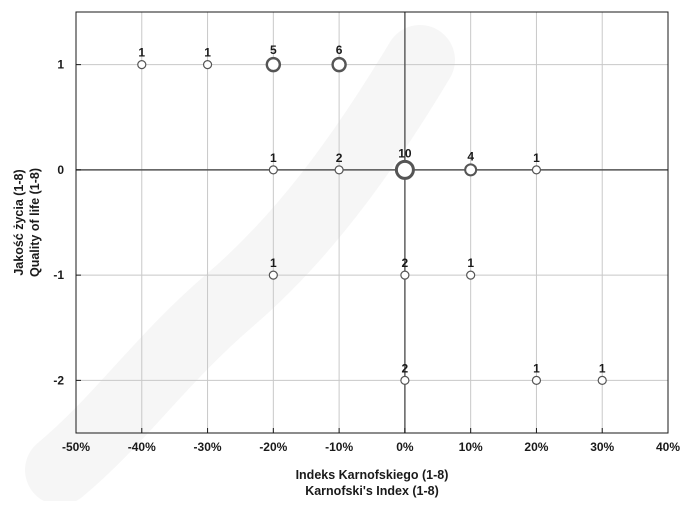 Image resolution: width=682 pixels, height=506 pixels. Describe the element at coordinates (142, 447) in the screenshot. I see `x-tick-label: -40%` at that location.